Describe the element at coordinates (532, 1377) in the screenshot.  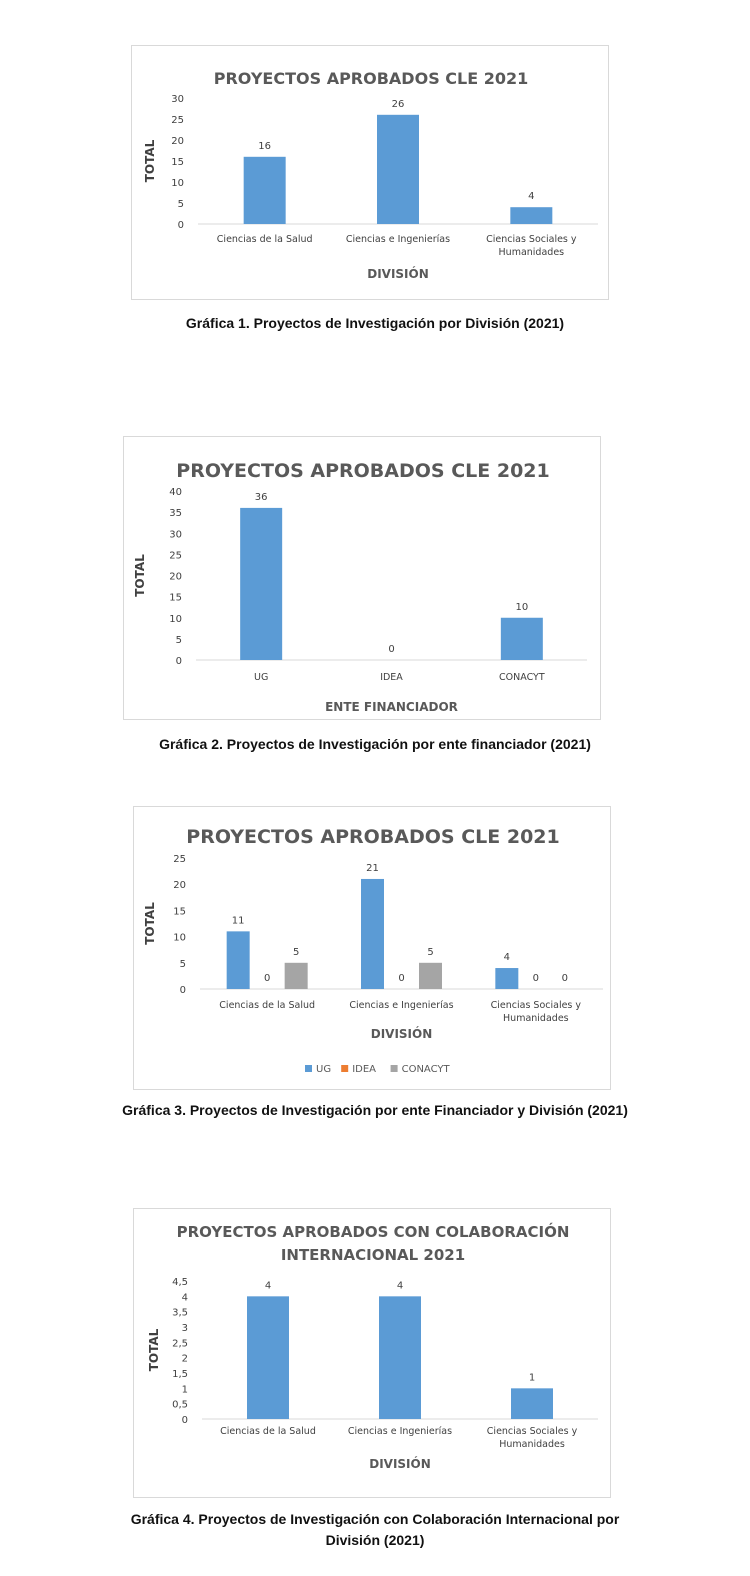
I see `data-label: 1` at that location.